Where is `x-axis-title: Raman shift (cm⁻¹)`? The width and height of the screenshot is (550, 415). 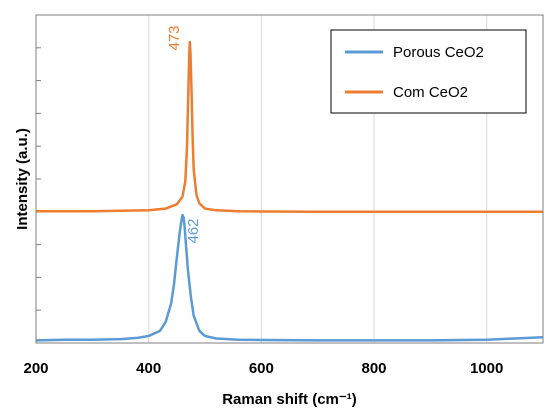
x-axis-title: Raman shift (cm⁻¹) is located at coordinates (289, 399).